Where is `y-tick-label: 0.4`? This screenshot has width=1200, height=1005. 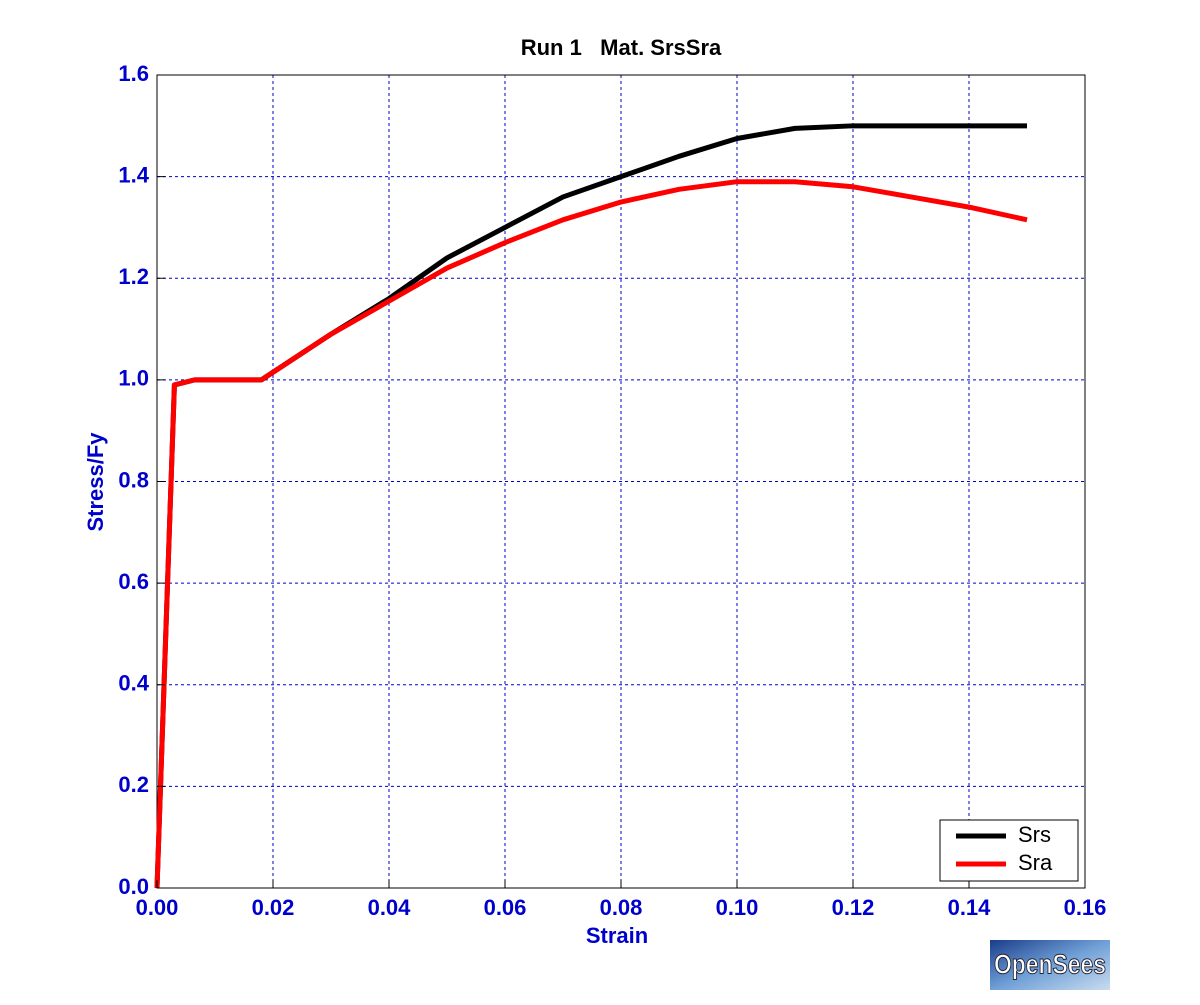
y-tick-label: 0.4 is located at coordinates (133, 683).